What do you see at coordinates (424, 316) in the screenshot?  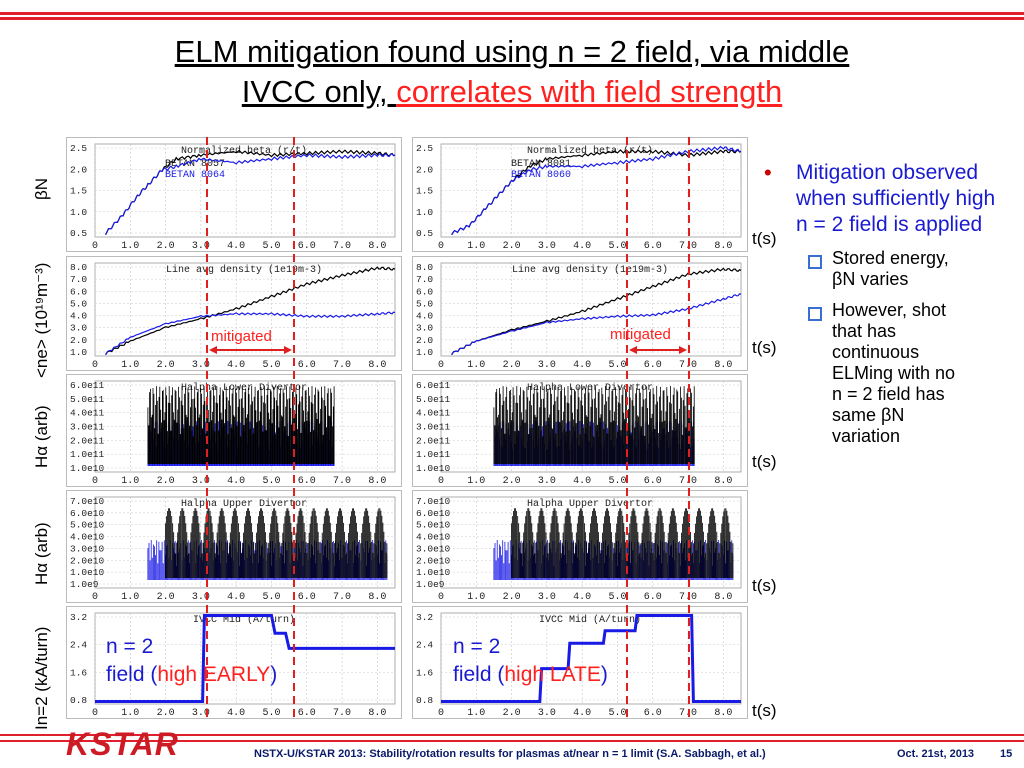 I see `y-tick-label: 4.0` at bounding box center [424, 316].